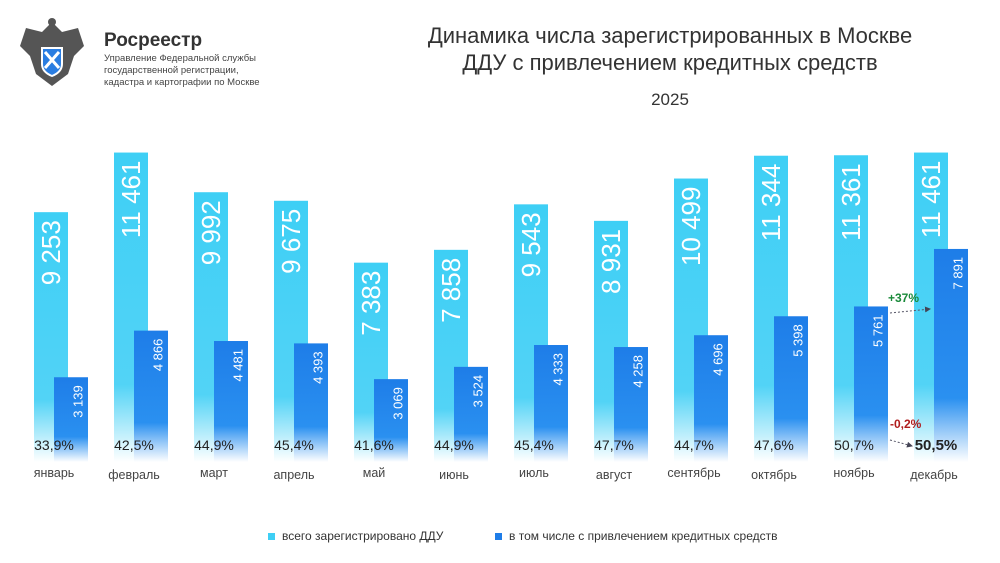 The width and height of the screenshot is (1000, 563). Describe the element at coordinates (451, 290) in the screenshot. I see `label-total: 7 858` at that location.